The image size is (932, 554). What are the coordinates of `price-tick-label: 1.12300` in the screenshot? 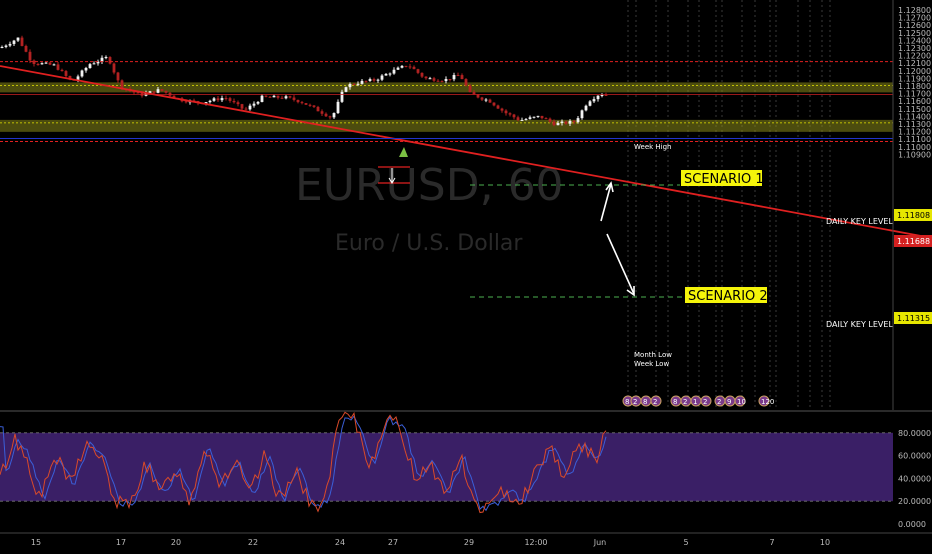 It's located at (914, 48).